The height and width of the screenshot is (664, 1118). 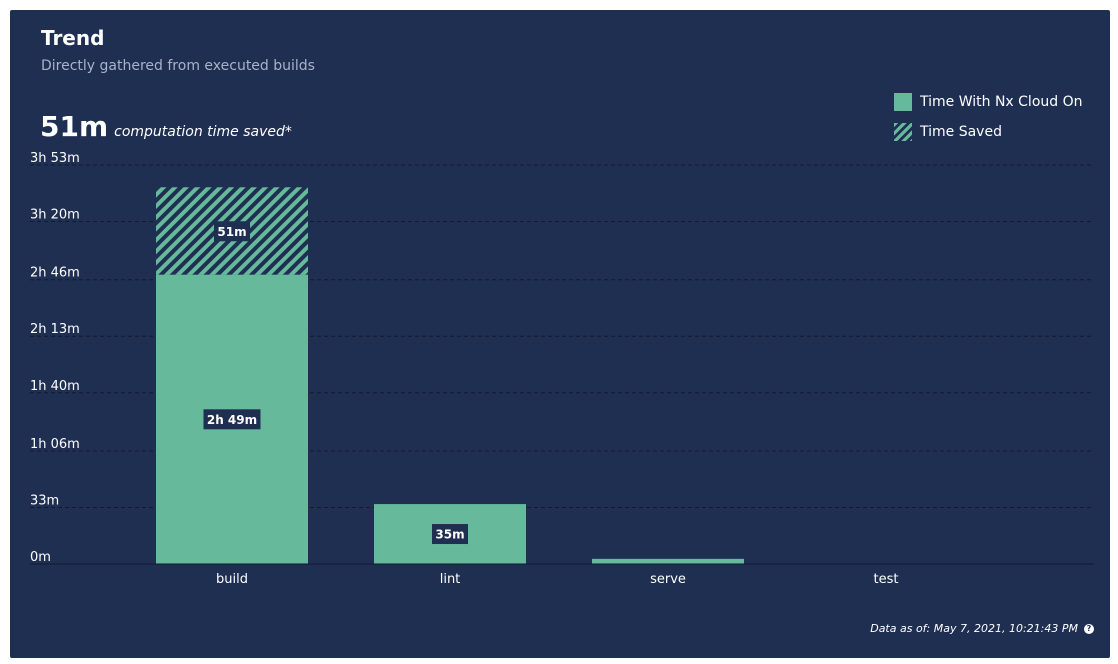 What do you see at coordinates (203, 132) in the screenshot?
I see `time-saved-caption: computation time saved*` at bounding box center [203, 132].